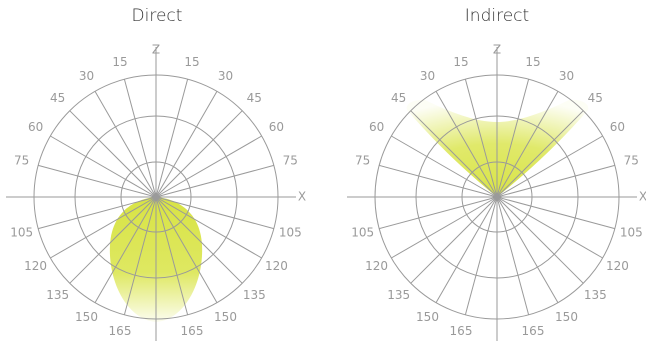 This screenshot has width=646, height=341. Describe the element at coordinates (157, 16) in the screenshot. I see `direct-title: Direct` at that location.